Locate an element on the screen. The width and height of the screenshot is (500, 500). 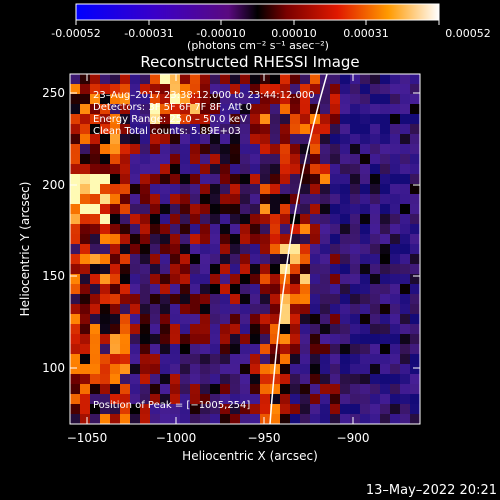
x-tick-label: −950 is located at coordinates (264, 438).